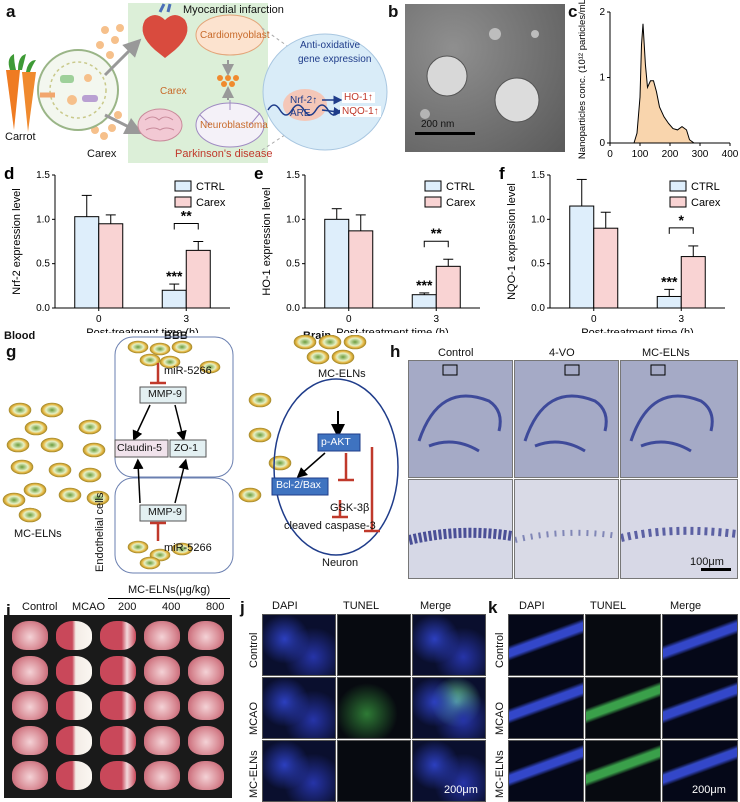  I want to click on i-col-400: 400, so click(171, 607).